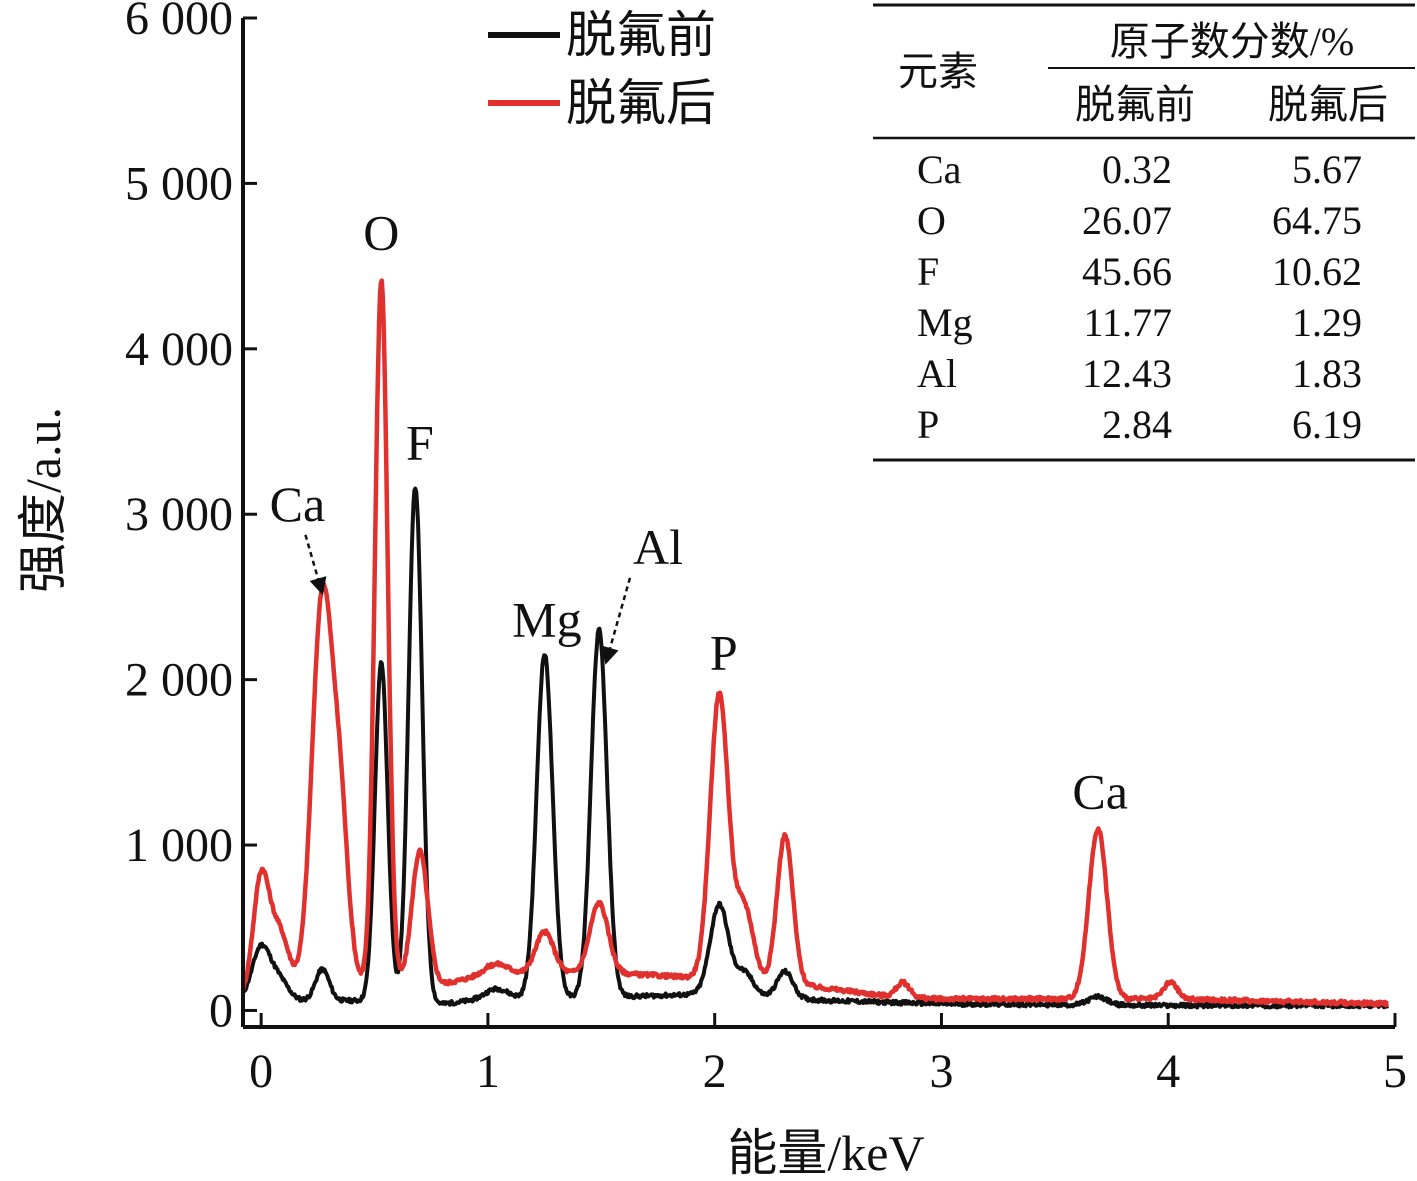 The height and width of the screenshot is (1181, 1417). I want to click on table-row: Al 12.43 1.83, so click(1139, 373).